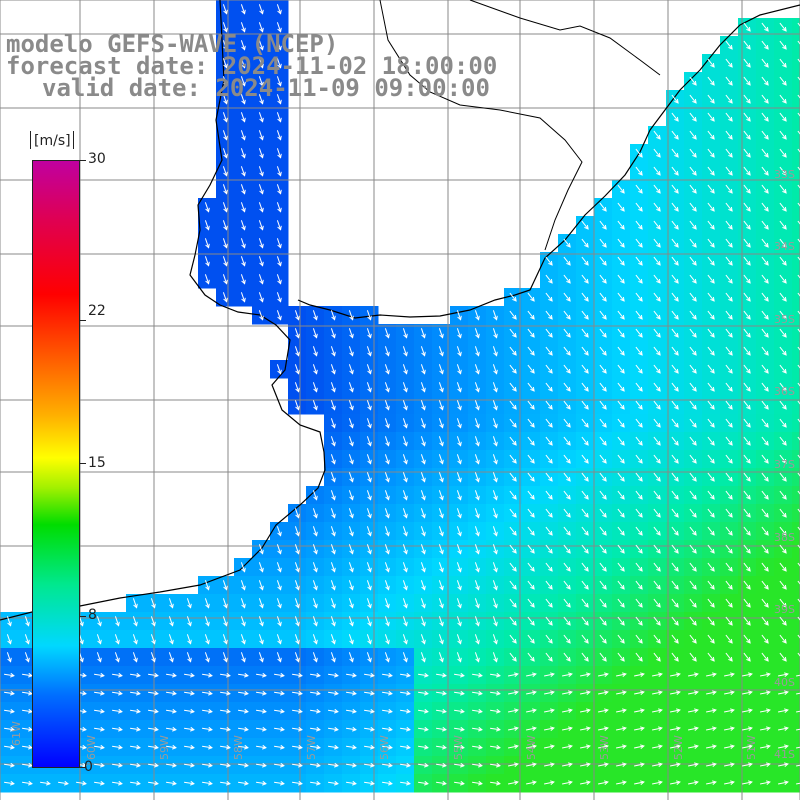 Image resolution: width=800 pixels, height=800 pixels. I want to click on lon-label-55w: 55W, so click(458, 747).